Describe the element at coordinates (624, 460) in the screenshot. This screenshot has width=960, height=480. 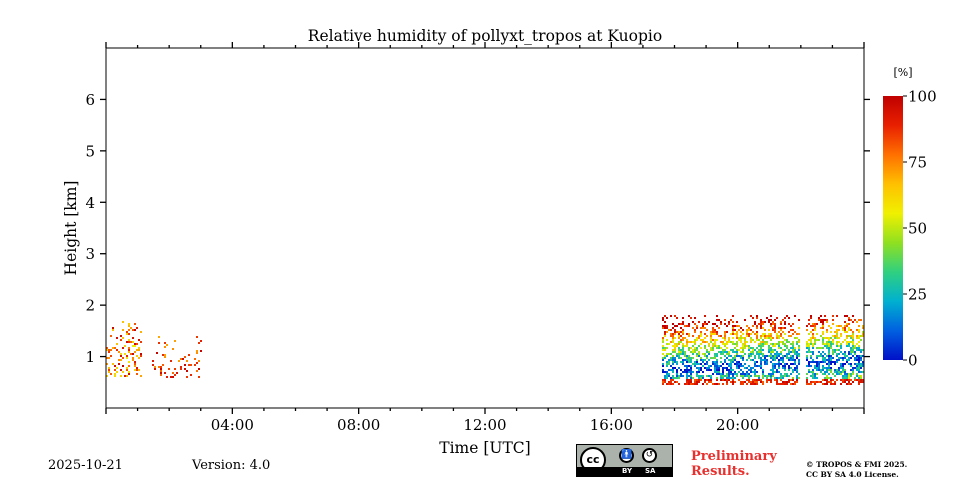
I see `cc-license-badge: cc 🚹 ↺ BY SA` at that location.